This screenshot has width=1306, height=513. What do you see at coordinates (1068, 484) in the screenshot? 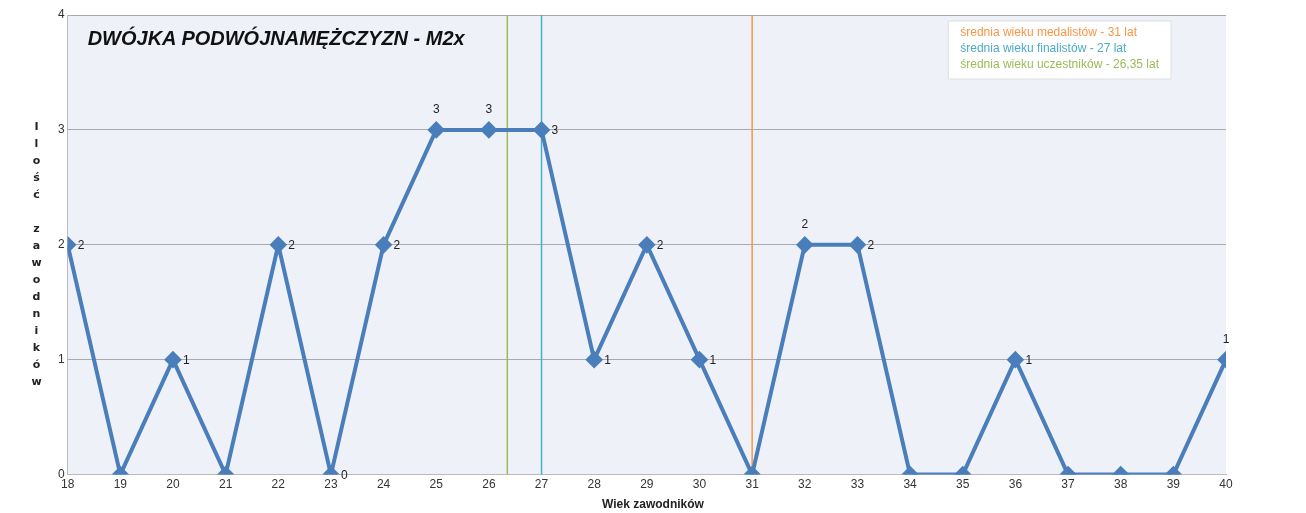
I see `x-tick-label: 37` at bounding box center [1068, 484].